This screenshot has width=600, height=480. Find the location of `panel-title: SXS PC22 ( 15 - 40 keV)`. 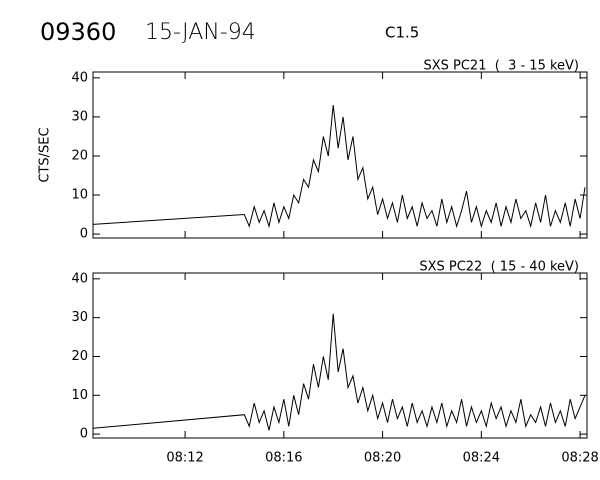

panel-title: SXS PC22 ( 15 - 40 keV) is located at coordinates (499, 267).